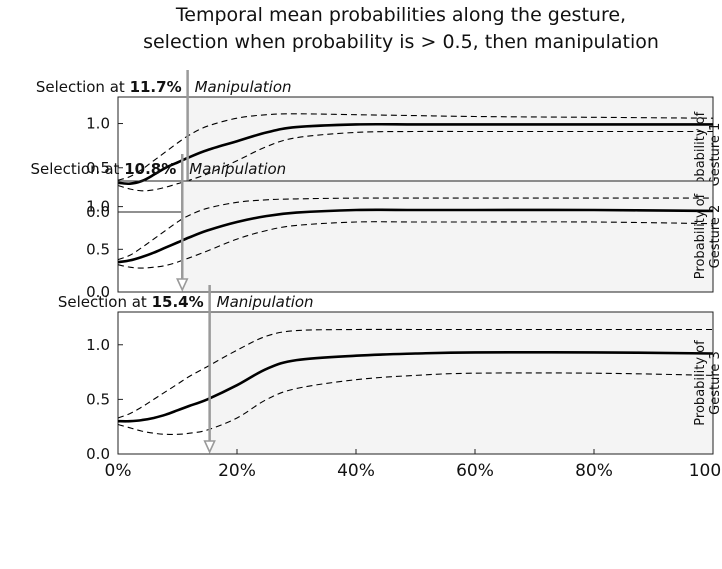 This screenshot has width=722, height=569. I want to click on x-tick-label: 0%, so click(118, 471).